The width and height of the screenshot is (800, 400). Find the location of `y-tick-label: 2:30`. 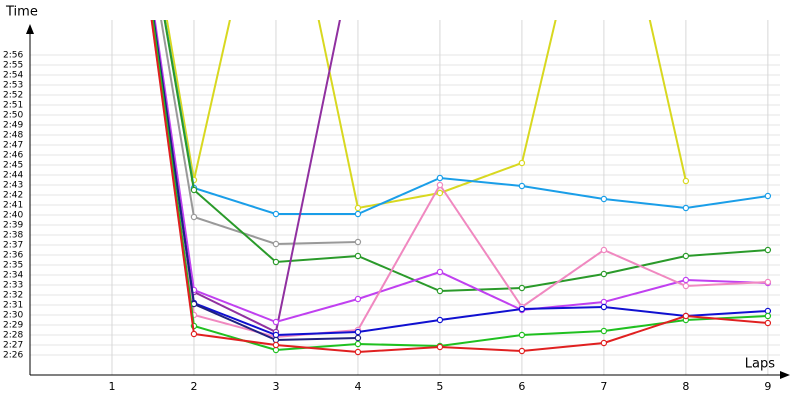

y-tick-label: 2:30 is located at coordinates (13, 316).